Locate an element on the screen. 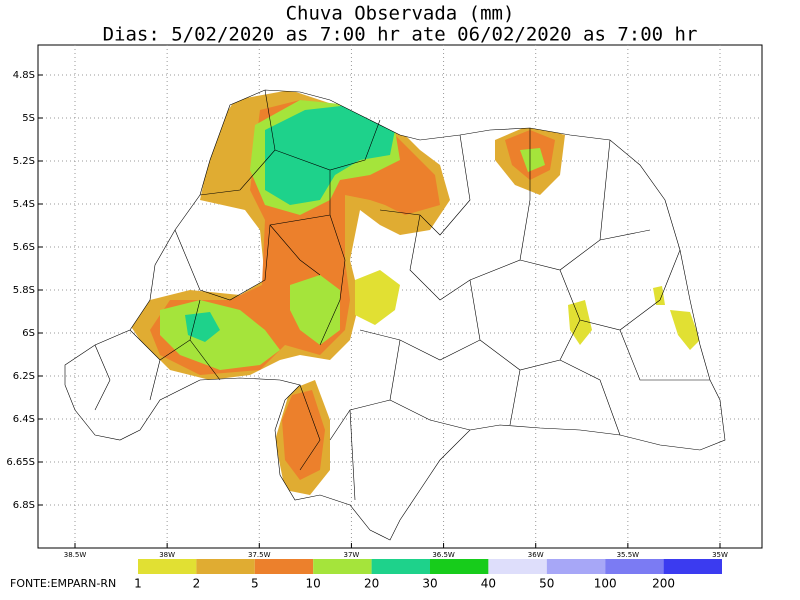 Image resolution: width=800 pixels, height=600 pixels. lon-label: 36.5W is located at coordinates (443, 555).